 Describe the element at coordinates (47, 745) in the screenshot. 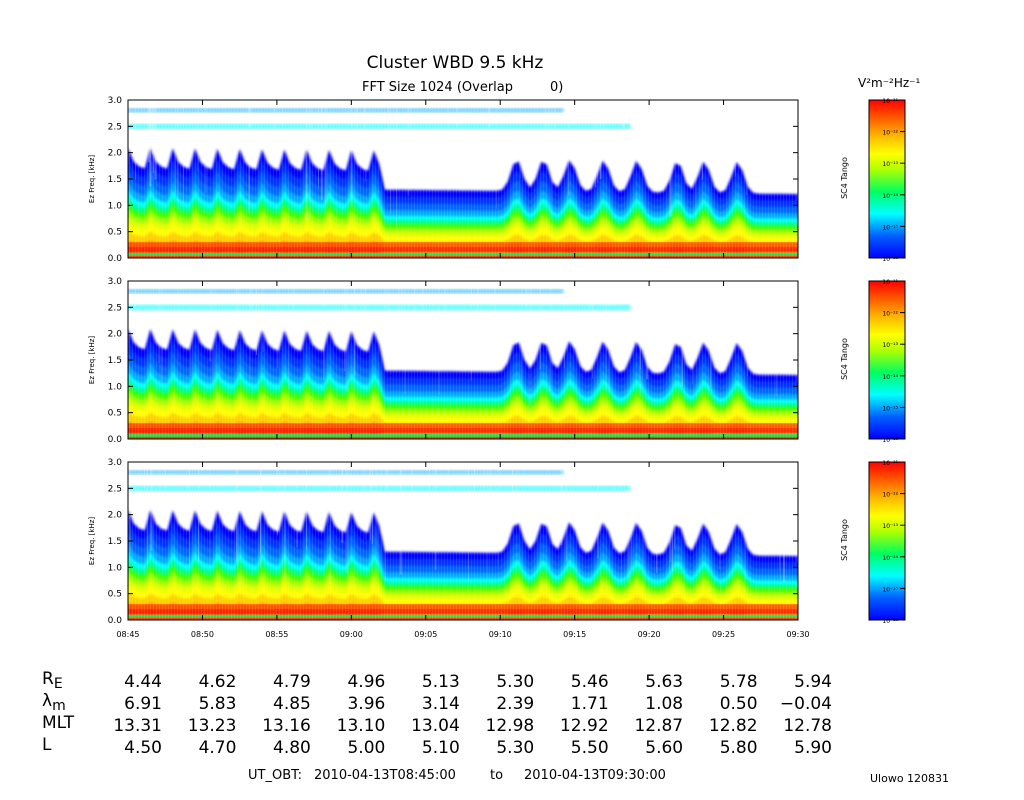

I see `ephemeris-row-label: L` at that location.